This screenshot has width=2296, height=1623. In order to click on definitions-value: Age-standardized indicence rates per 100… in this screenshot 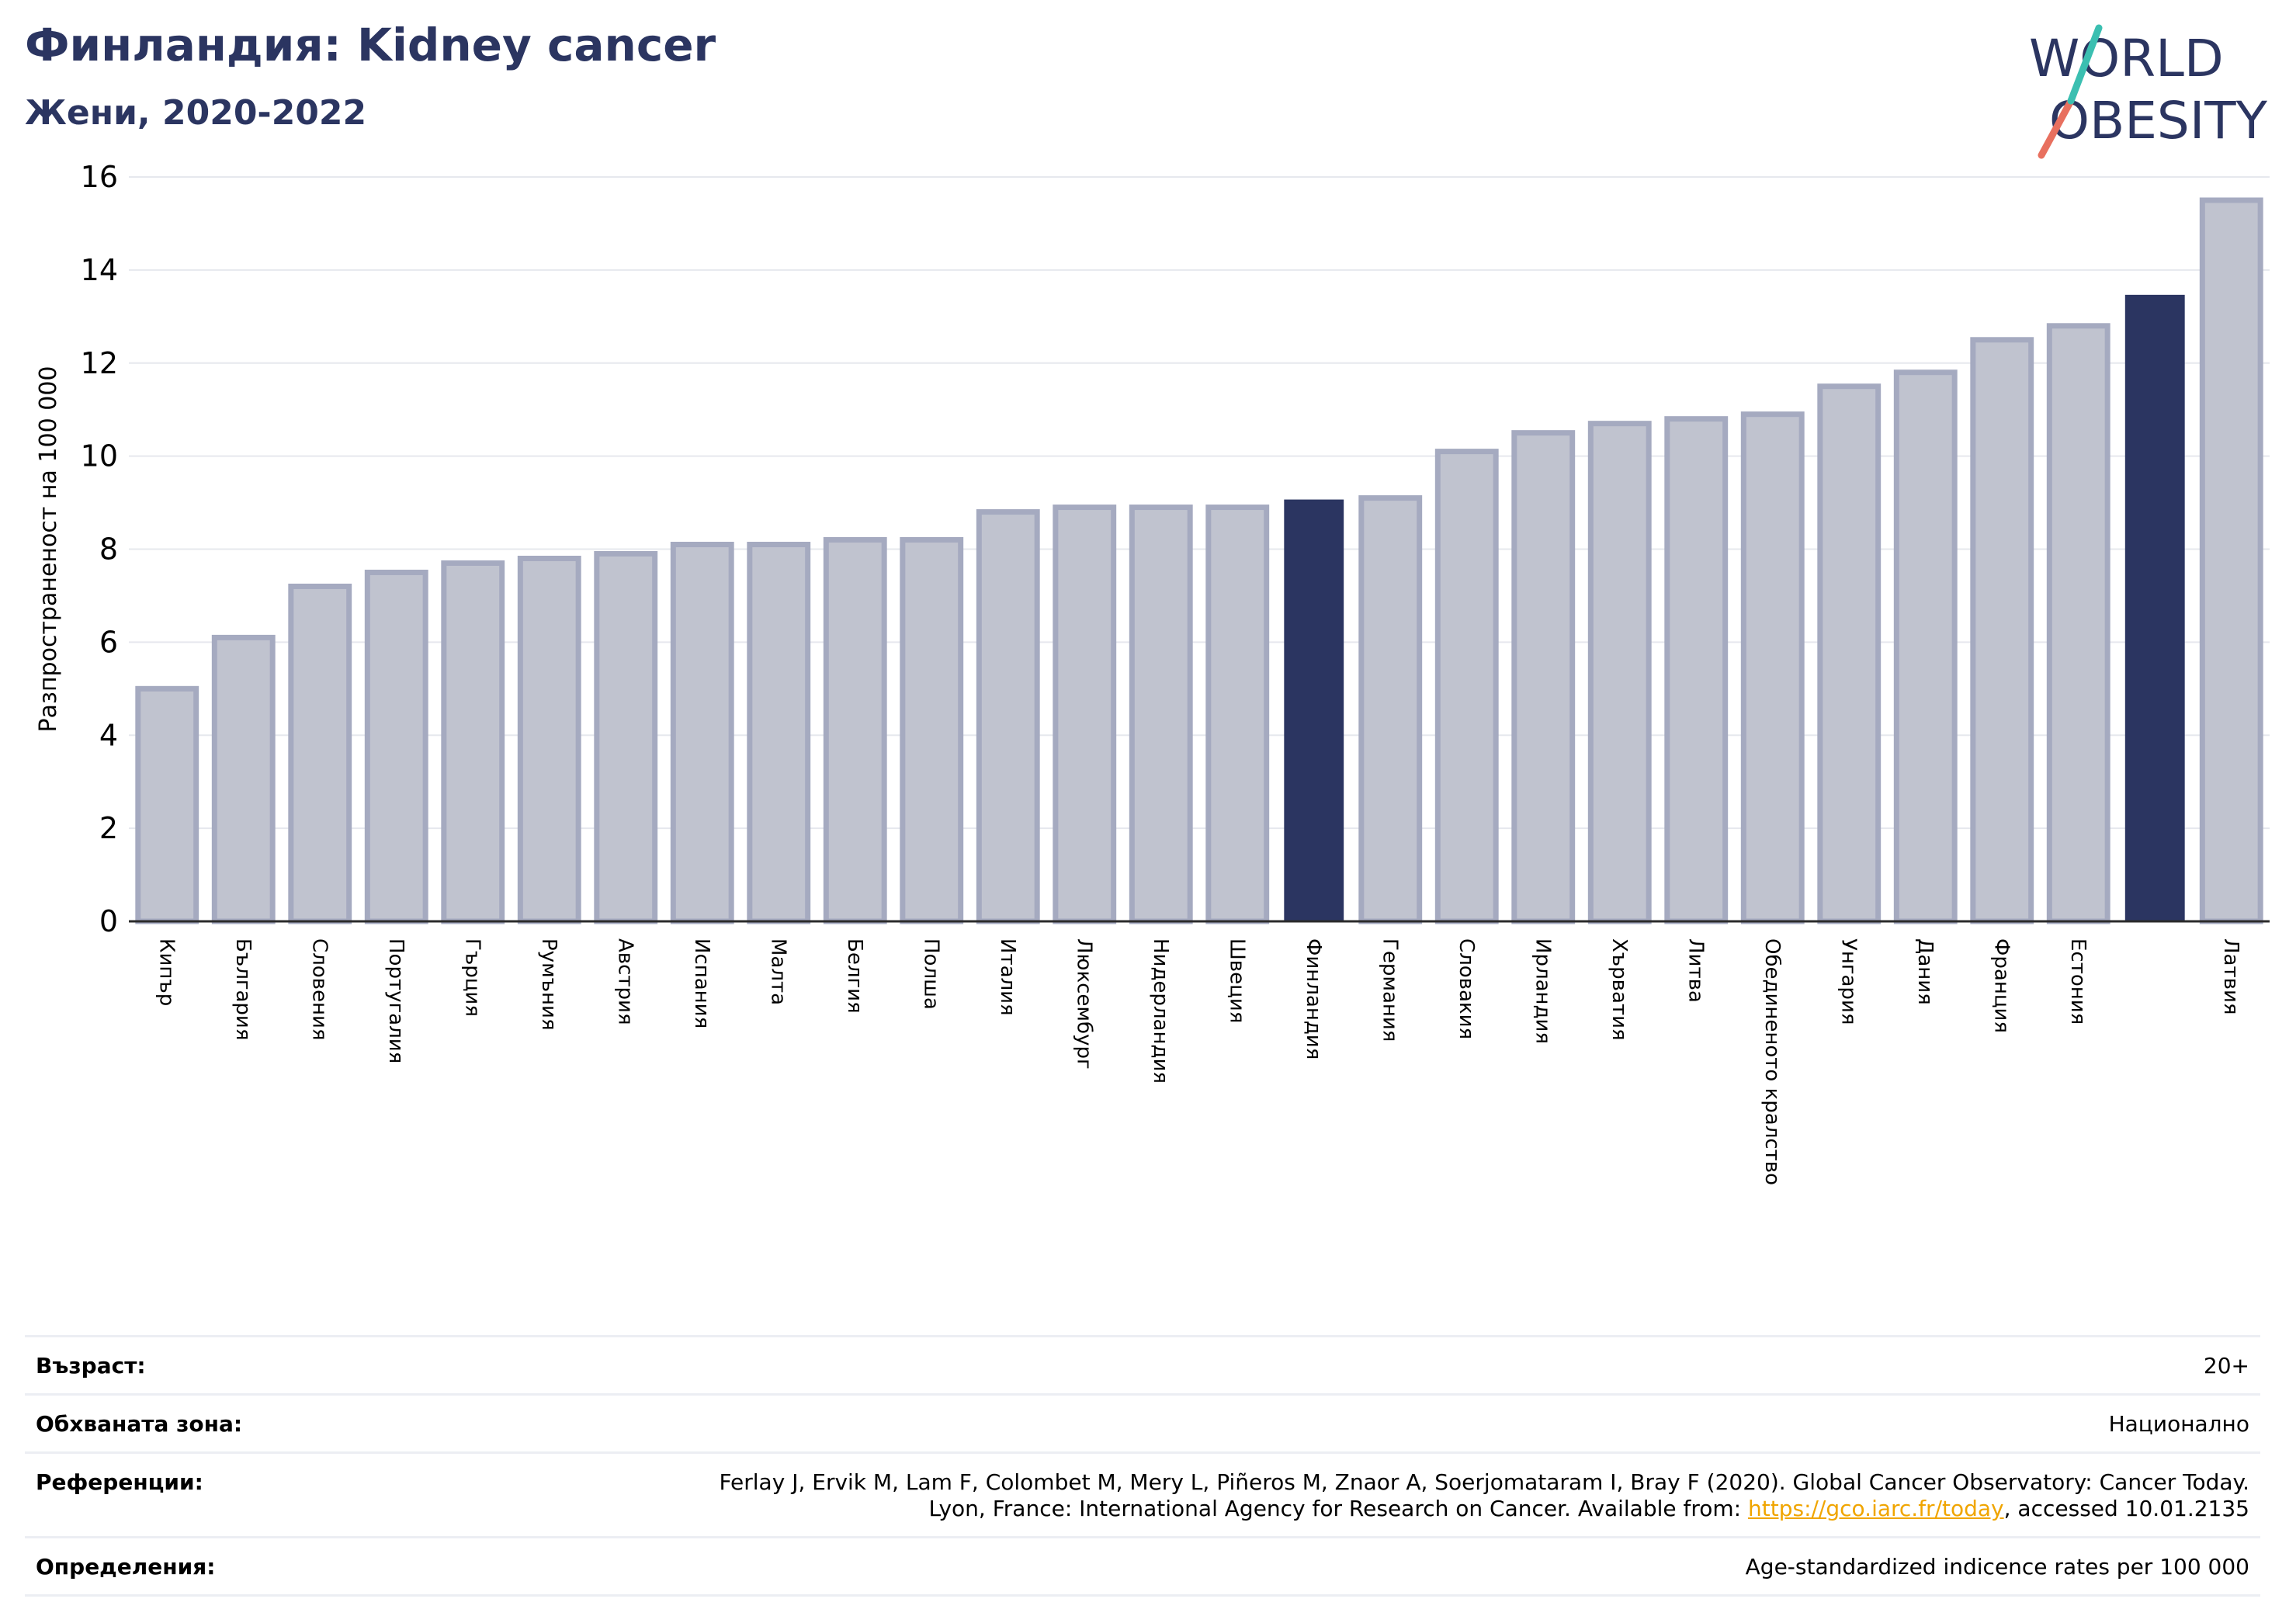, I will do `click(1997, 1567)`.